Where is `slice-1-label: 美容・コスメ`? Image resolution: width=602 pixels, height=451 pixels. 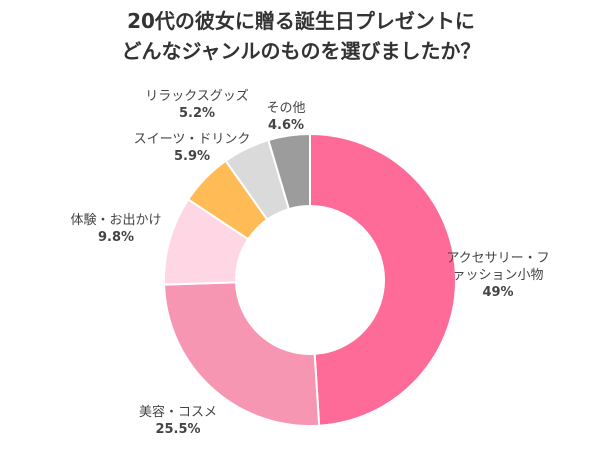 slice-1-label: 美容・コスメ is located at coordinates (178, 412).